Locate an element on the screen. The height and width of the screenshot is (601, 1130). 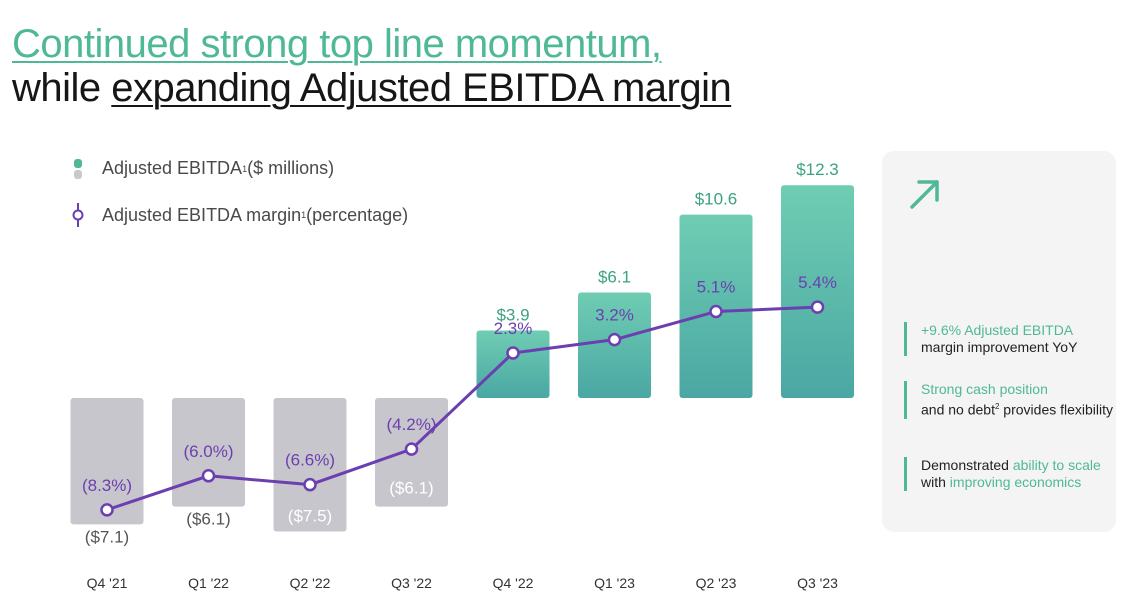
x-axis-label-3: Q3 '22 is located at coordinates (411, 583).